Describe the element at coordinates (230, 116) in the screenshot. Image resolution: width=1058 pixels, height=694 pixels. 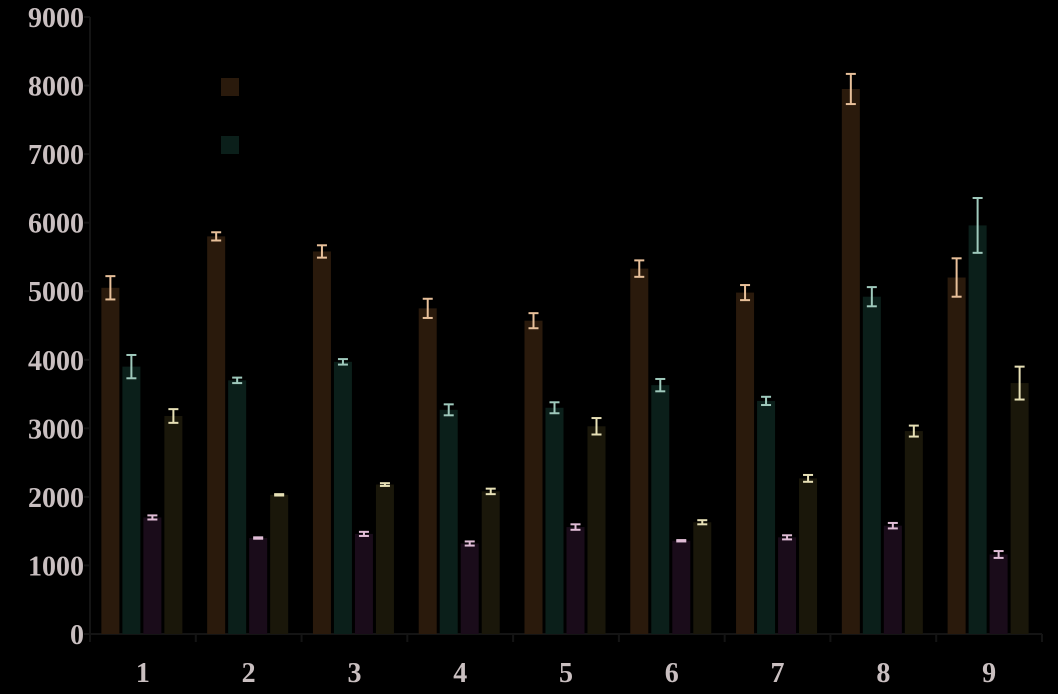
I see `legend` at that location.